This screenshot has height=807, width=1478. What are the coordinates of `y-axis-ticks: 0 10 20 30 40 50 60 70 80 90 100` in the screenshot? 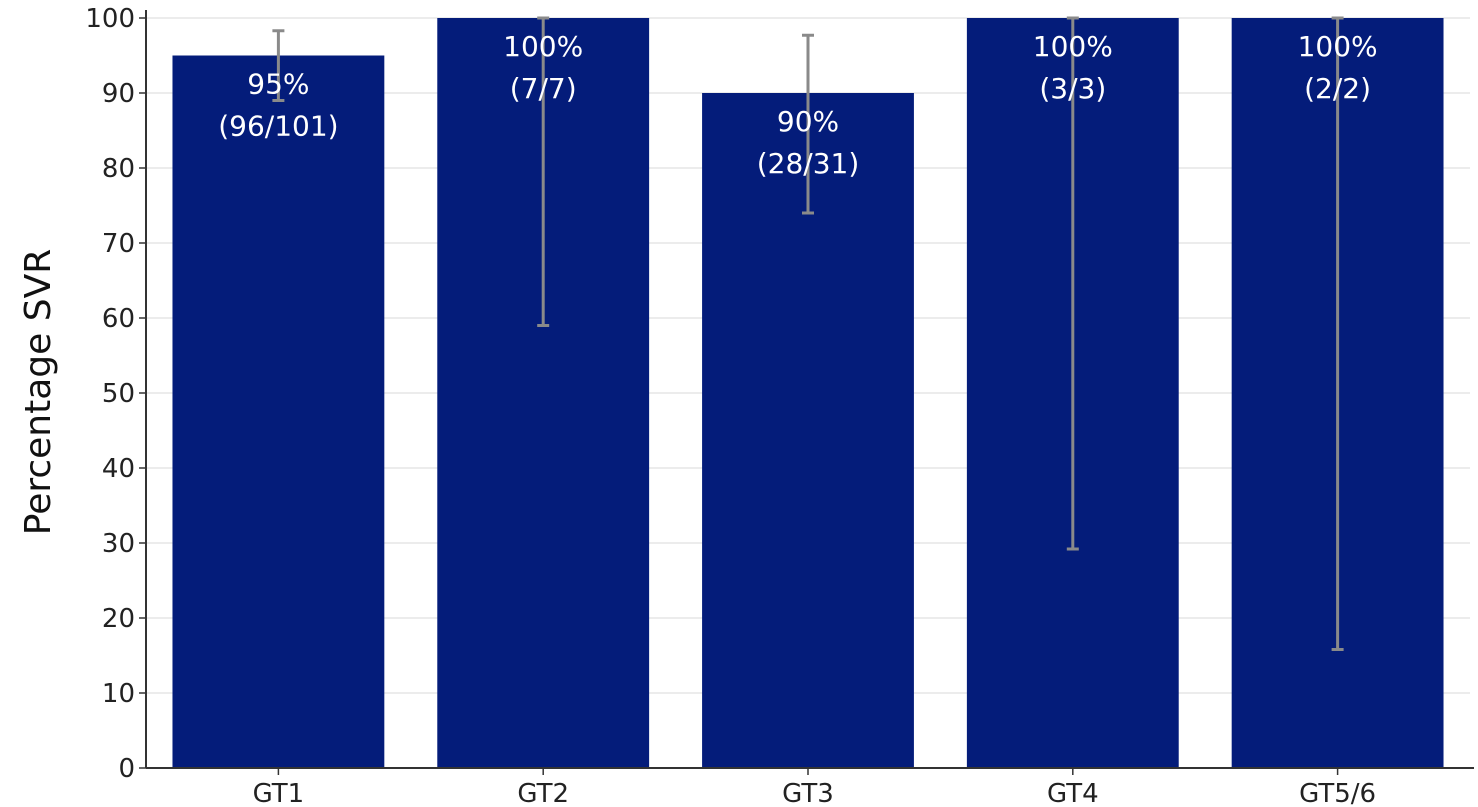 It's located at (115, 394).